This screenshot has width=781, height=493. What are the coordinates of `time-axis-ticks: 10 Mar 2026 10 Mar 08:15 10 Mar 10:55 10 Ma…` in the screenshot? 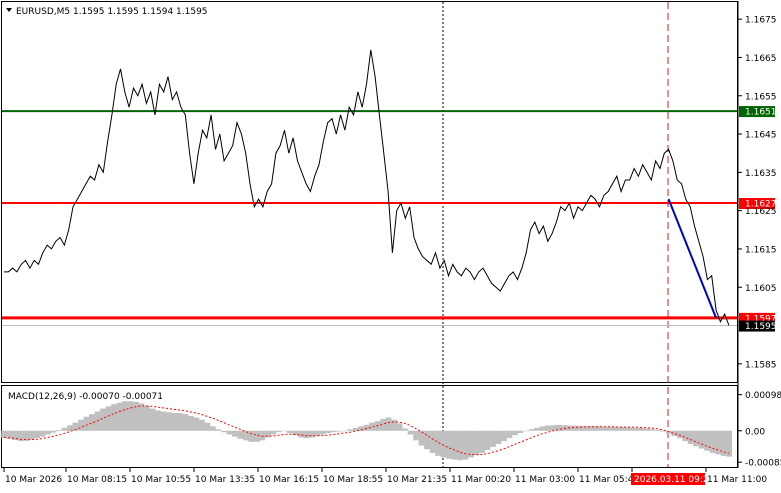 It's located at (385, 476).